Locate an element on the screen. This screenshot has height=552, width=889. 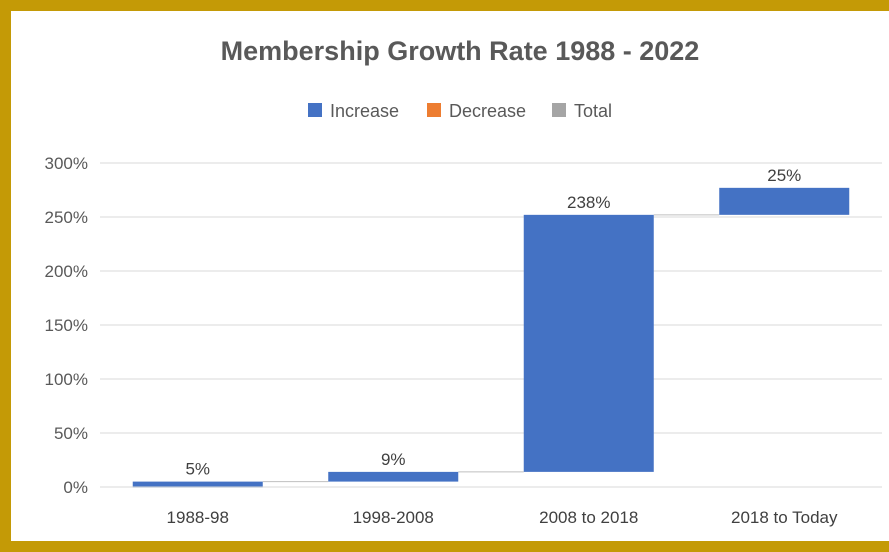
legend-item-total: Total is located at coordinates (582, 111).